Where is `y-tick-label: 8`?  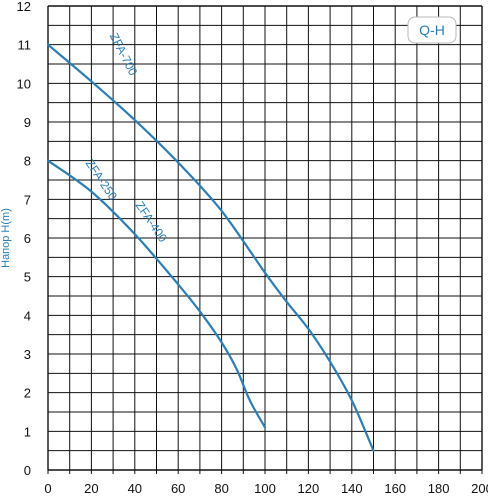 y-tick-label: 8 is located at coordinates (27, 161).